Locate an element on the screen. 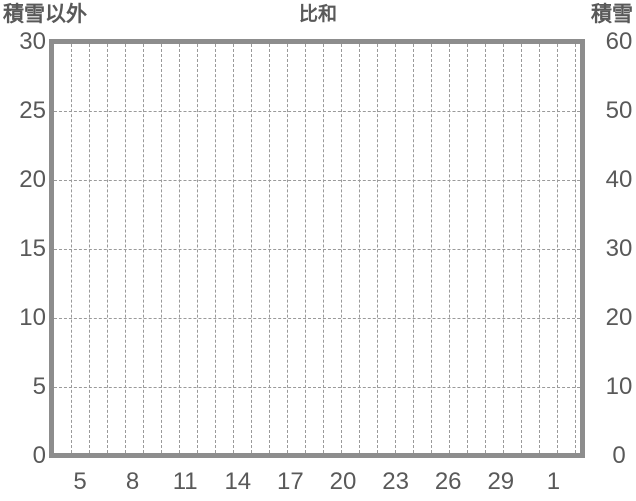  left-axis-tick-30: 30 is located at coordinates (32, 41).